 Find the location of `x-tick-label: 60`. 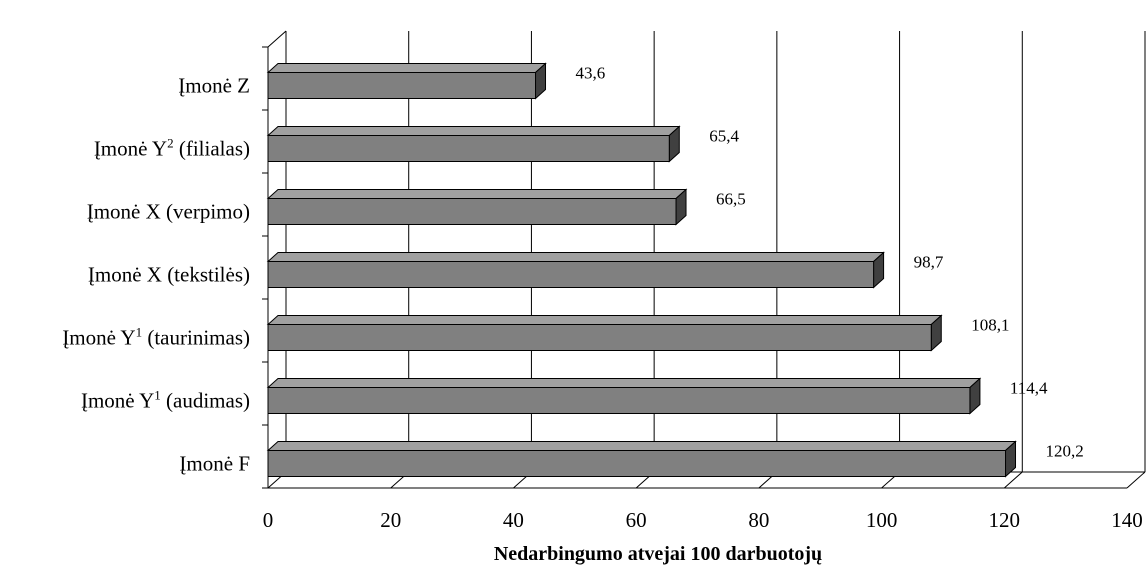

x-tick-label: 60 is located at coordinates (636, 520).